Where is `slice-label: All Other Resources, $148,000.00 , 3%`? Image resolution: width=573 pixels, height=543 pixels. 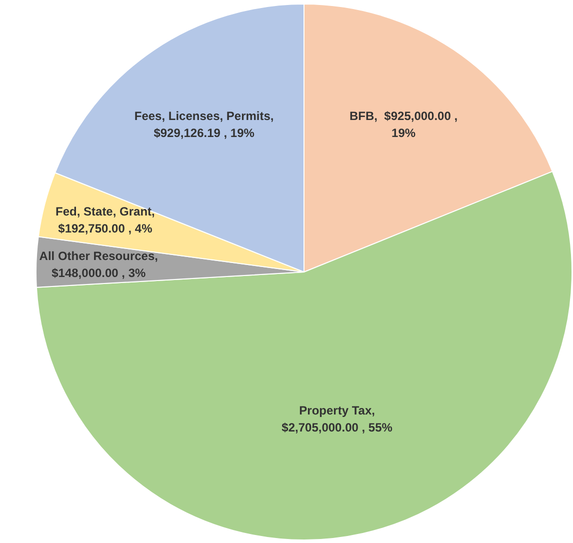
slice-label: All Other Resources, $148,000.00 , 3% is located at coordinates (98, 264).